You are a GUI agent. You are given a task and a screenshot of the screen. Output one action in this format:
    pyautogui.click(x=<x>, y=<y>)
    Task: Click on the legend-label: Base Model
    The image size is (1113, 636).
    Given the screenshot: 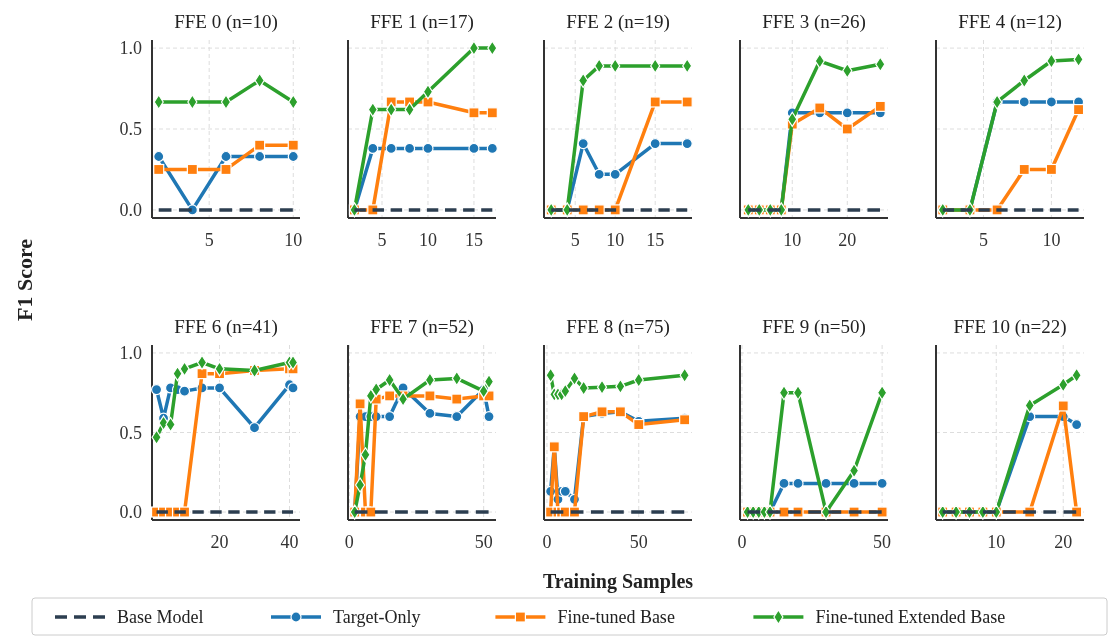 What is the action you would take?
    pyautogui.click(x=160, y=617)
    